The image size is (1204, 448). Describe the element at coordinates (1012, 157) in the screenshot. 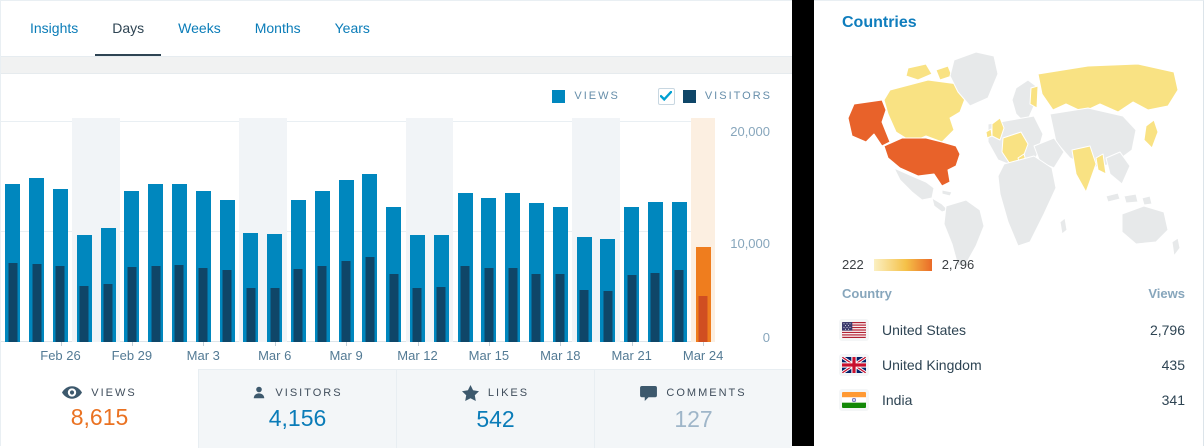

I see `world-map-svg` at that location.